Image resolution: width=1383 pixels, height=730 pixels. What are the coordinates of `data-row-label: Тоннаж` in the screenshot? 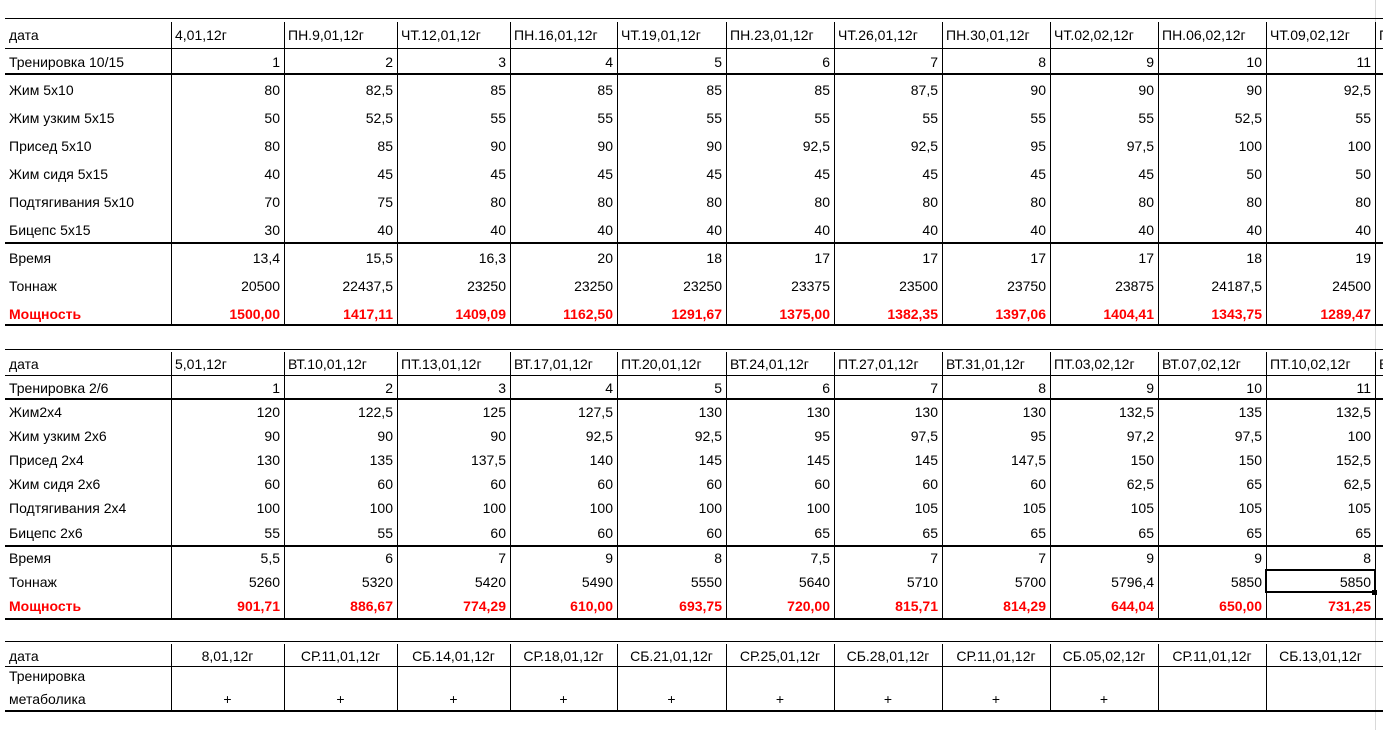 It's located at (33, 582).